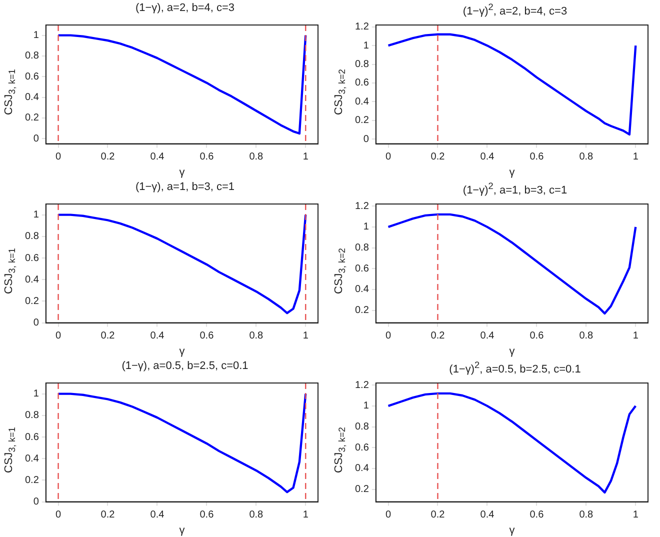 The width and height of the screenshot is (660, 537). What do you see at coordinates (185, 8) in the screenshot?
I see `chart-title: (1−γ), a=2, b=4, c=3` at bounding box center [185, 8].